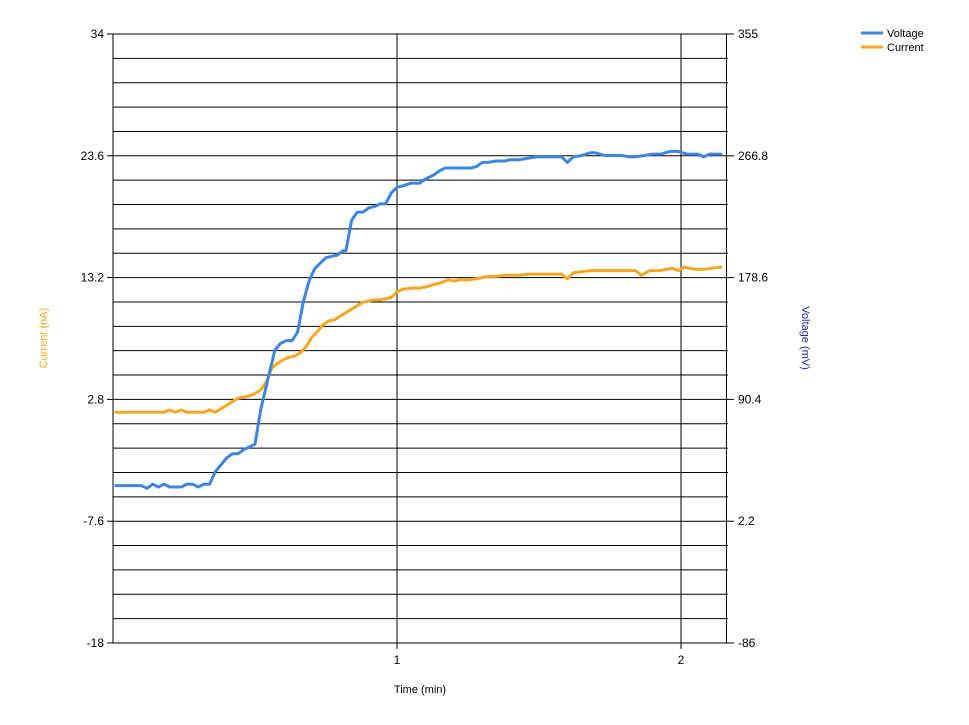  What do you see at coordinates (748, 34) in the screenshot?
I see `y-right-tick-label: 355` at bounding box center [748, 34].